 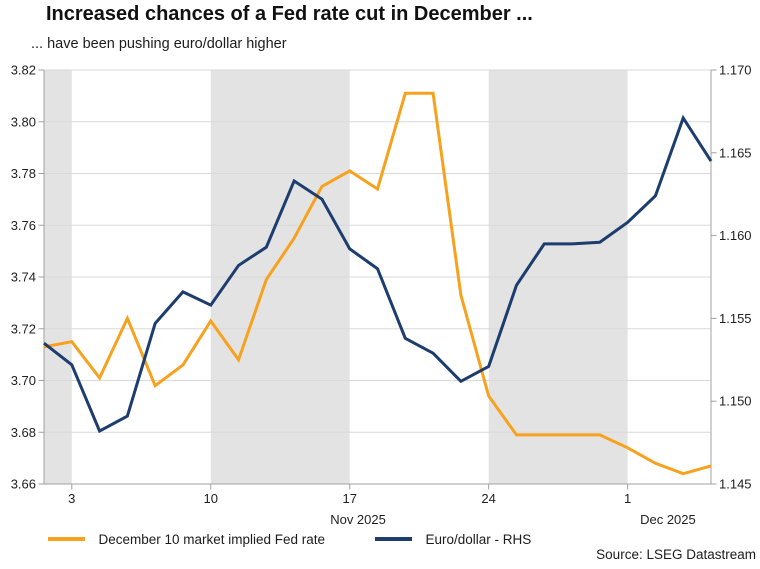 I want to click on legend-item-fed-rate: December 10 market implied Fed rate, so click(x=186, y=540).